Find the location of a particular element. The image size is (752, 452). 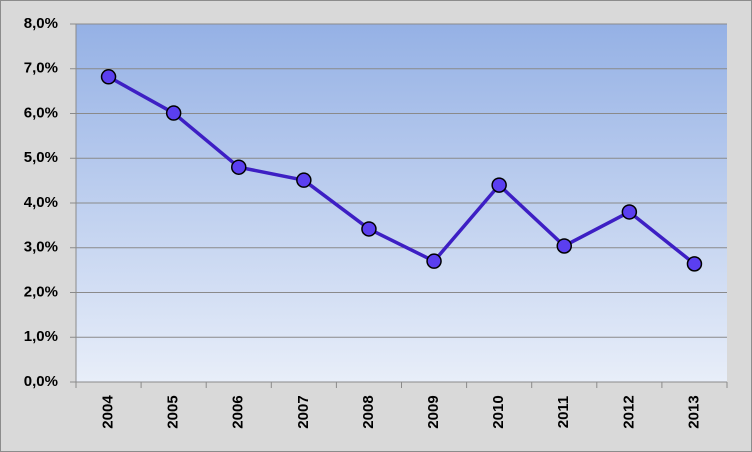

x-tick-label: 2010 is located at coordinates (498, 411).